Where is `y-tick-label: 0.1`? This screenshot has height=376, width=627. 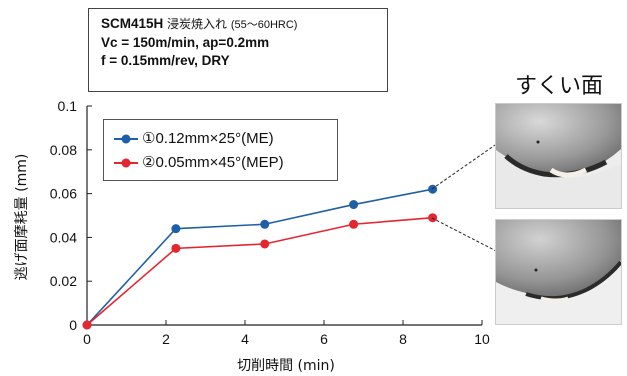 y-tick-label: 0.1 is located at coordinates (68, 106).